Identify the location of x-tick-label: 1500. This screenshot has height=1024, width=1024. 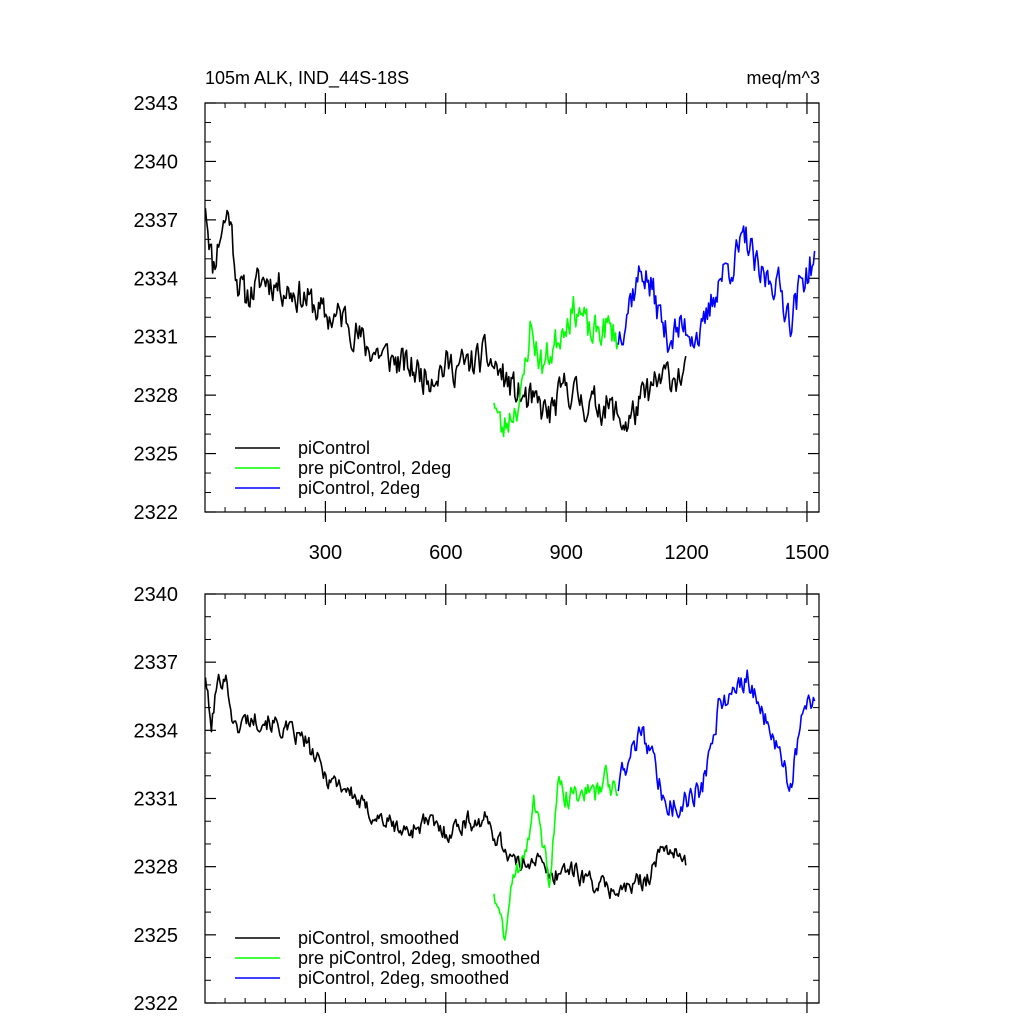
(807, 553).